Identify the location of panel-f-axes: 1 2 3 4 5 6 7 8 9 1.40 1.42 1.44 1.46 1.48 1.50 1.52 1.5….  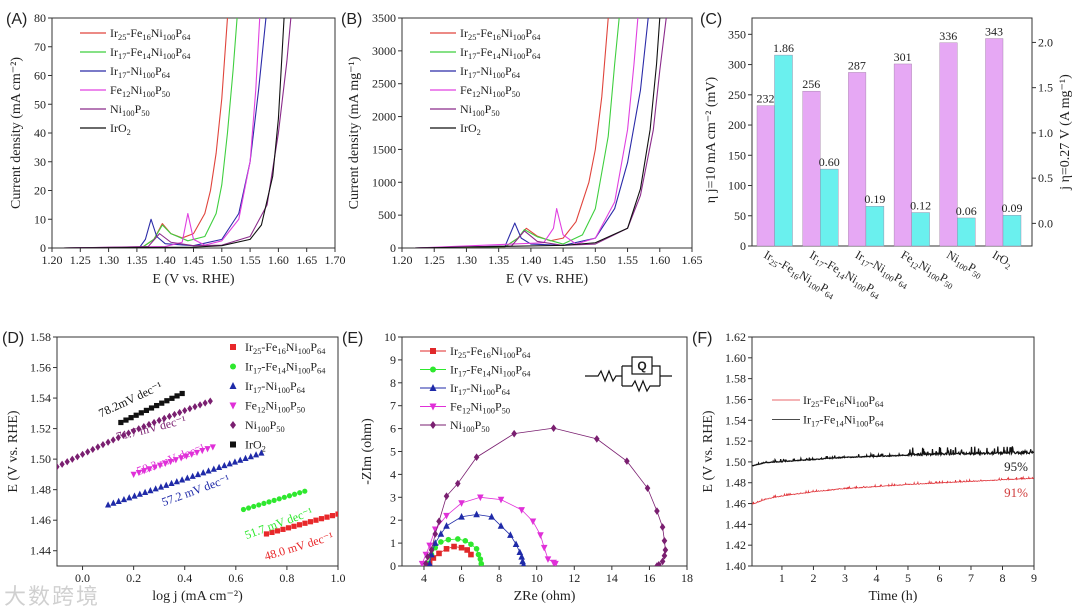
(881, 457).